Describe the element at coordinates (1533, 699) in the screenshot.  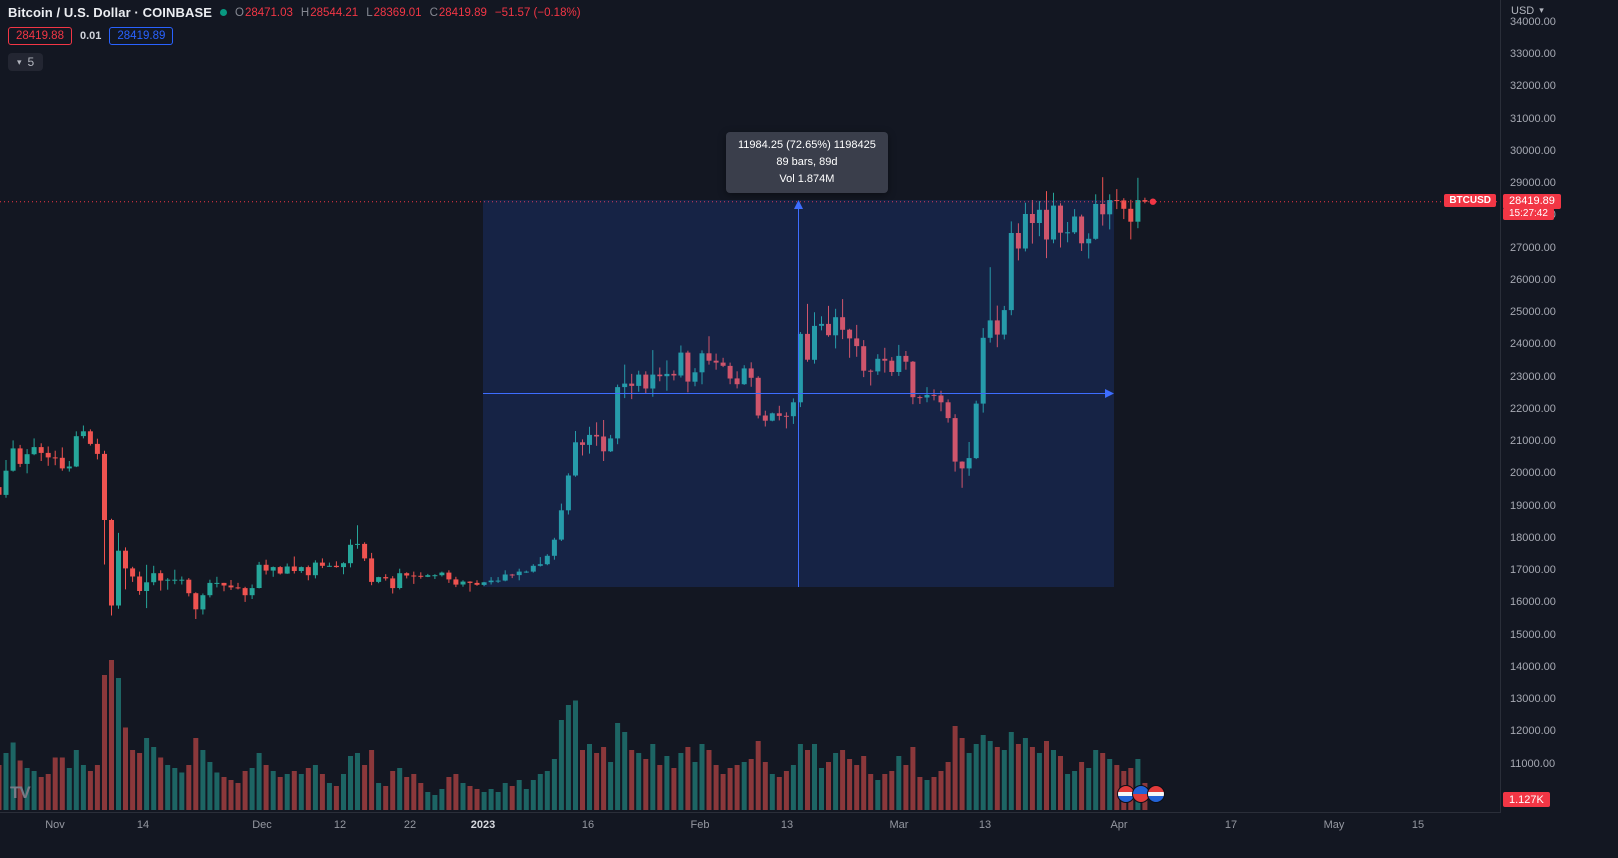
I see `price-tick-label: 13000.00` at that location.